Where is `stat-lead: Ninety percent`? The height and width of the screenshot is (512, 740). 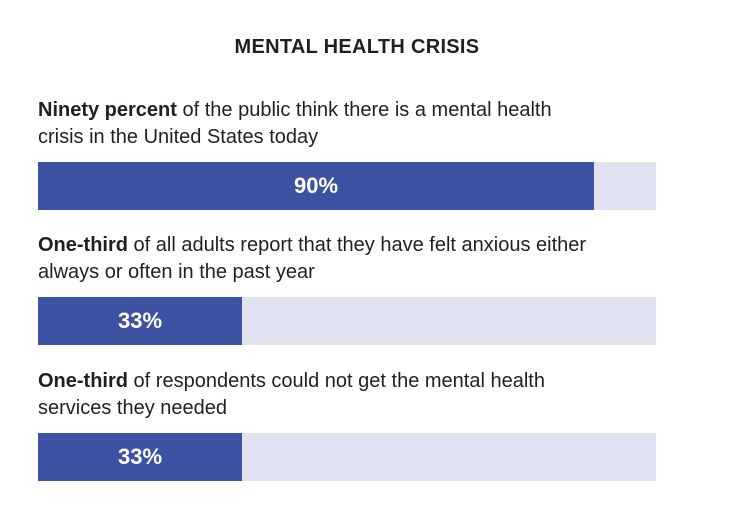 stat-lead: Ninety percent is located at coordinates (107, 110).